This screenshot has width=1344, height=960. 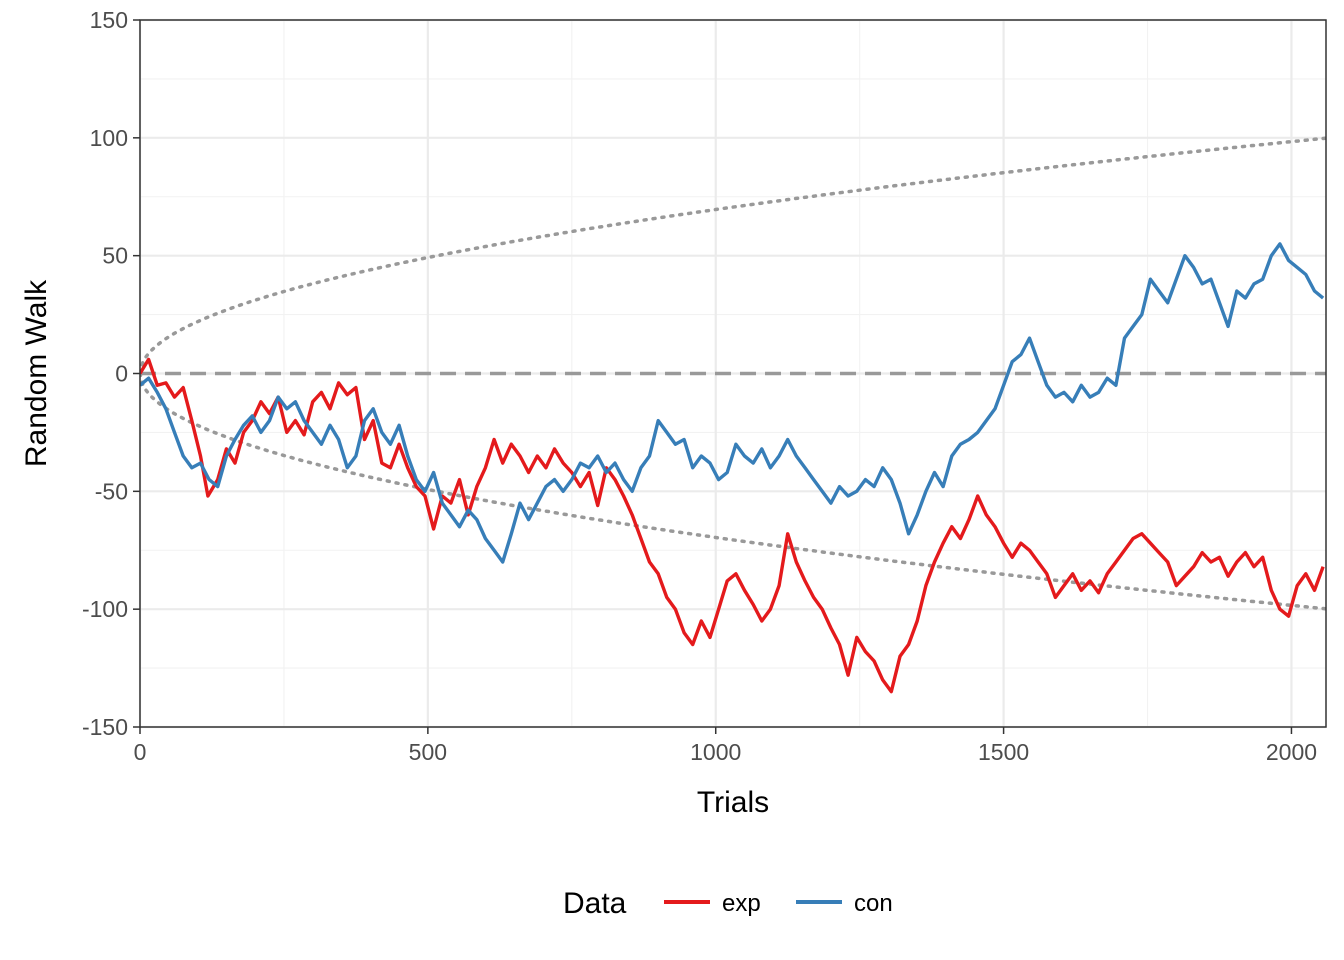 I want to click on legend-label-exp: exp, so click(x=741, y=903).